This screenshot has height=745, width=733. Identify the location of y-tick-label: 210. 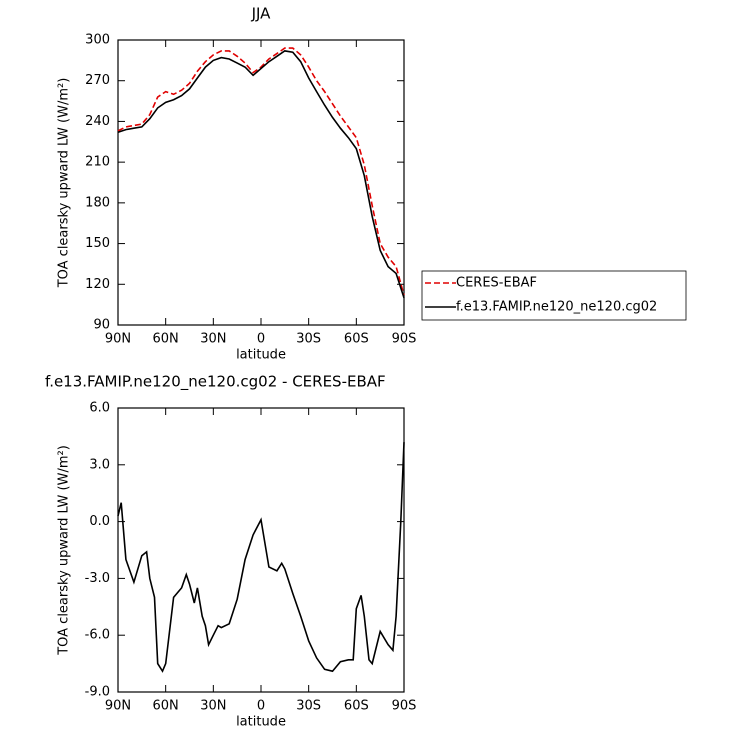
(97, 162).